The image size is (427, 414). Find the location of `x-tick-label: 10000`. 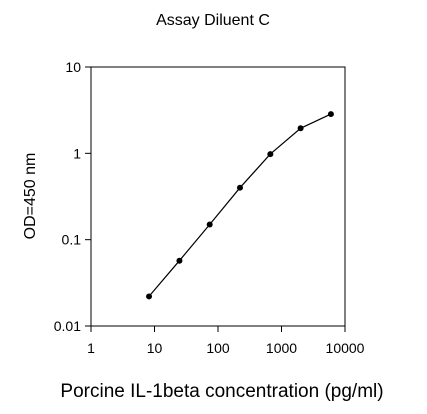

x-tick-label: 10000 is located at coordinates (345, 348).